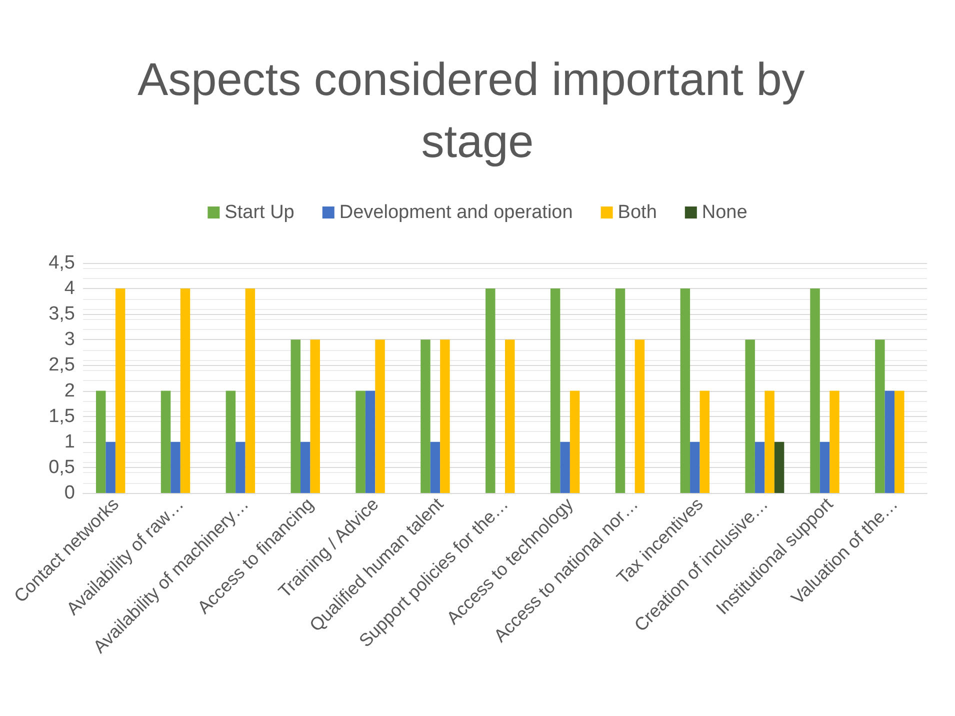  Describe the element at coordinates (725, 212) in the screenshot. I see `legend-label: None` at that location.